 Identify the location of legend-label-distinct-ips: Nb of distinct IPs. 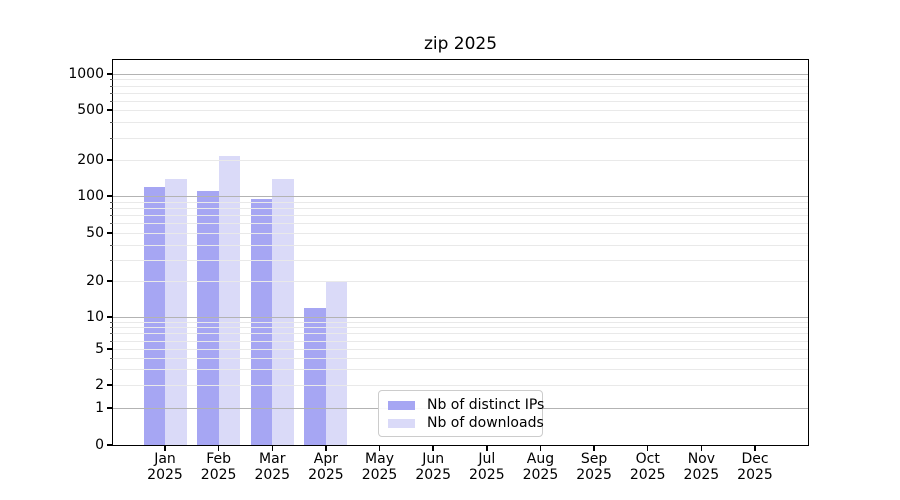
(486, 405).